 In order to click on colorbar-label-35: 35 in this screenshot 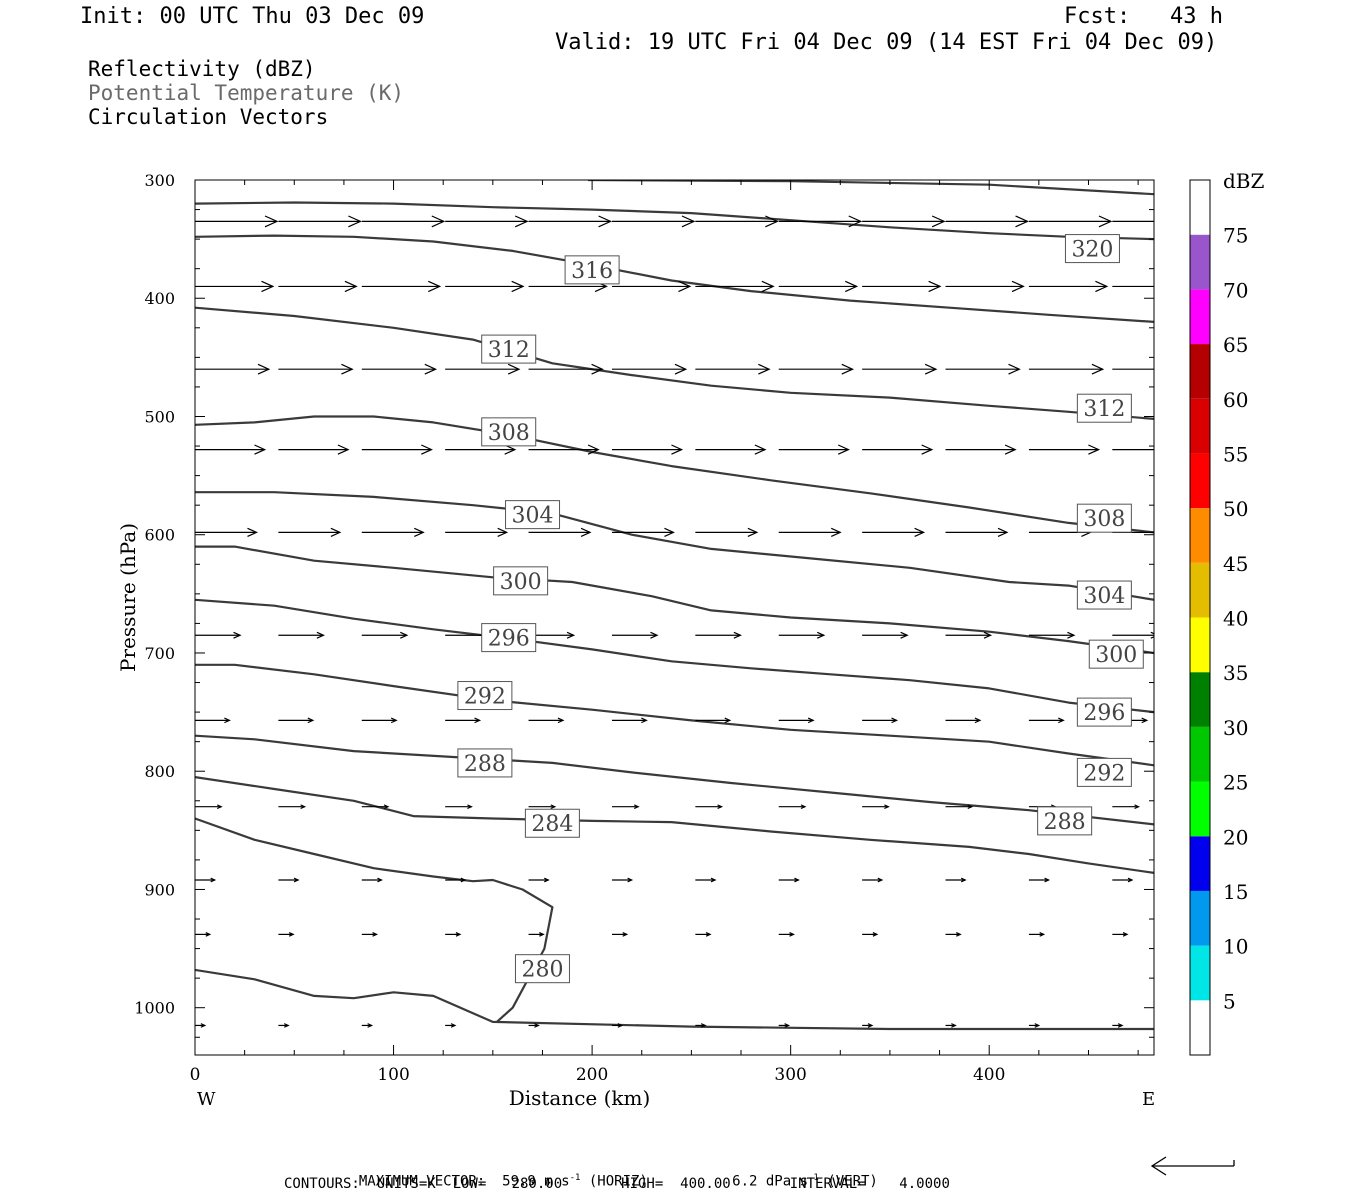, I will do `click(1235, 673)`.